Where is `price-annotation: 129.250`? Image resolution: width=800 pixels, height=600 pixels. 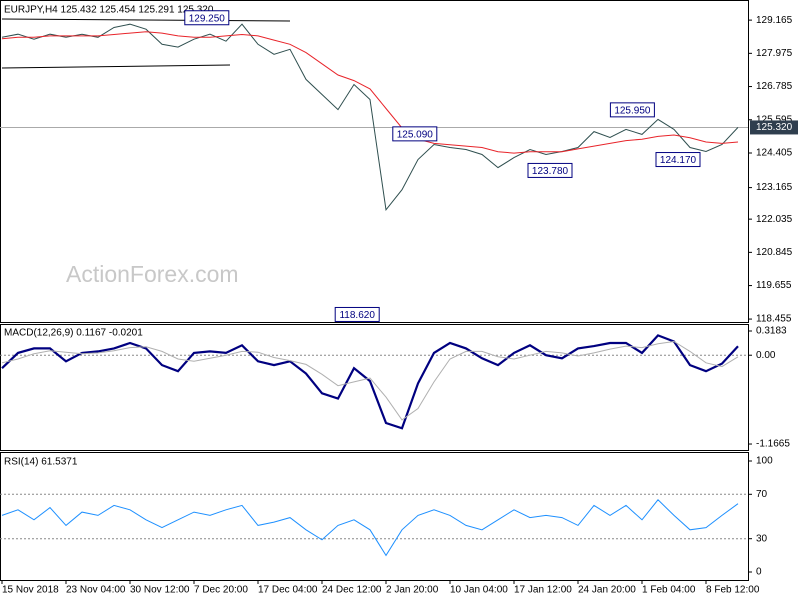 price-annotation: 129.250 is located at coordinates (207, 18).